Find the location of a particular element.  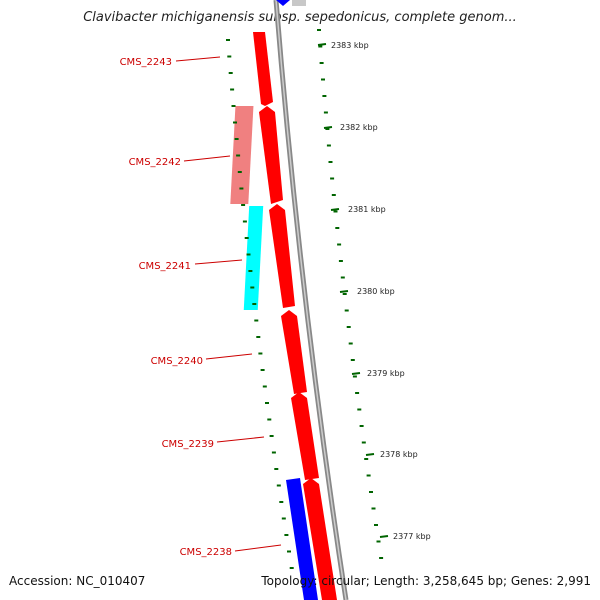

ruler-label-2377: 2377 kbp is located at coordinates (412, 536).